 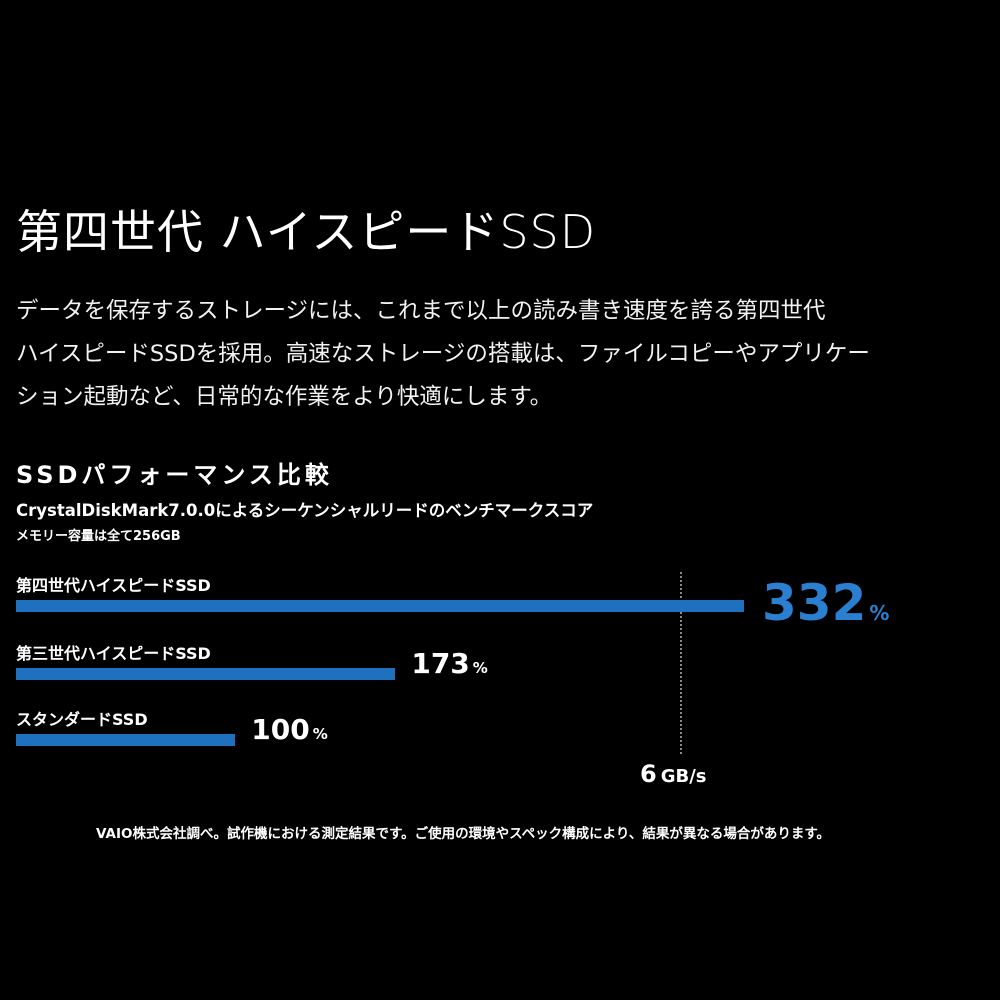 I want to click on headline: 第四世代 ハイスピードSSD, so click(x=306, y=232).